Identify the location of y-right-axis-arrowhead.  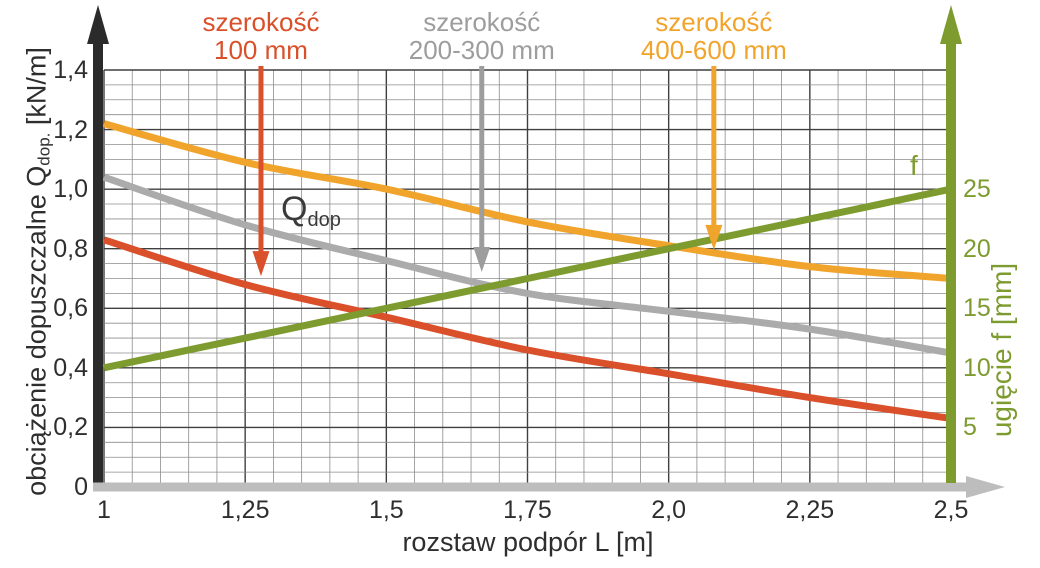
(951, 24).